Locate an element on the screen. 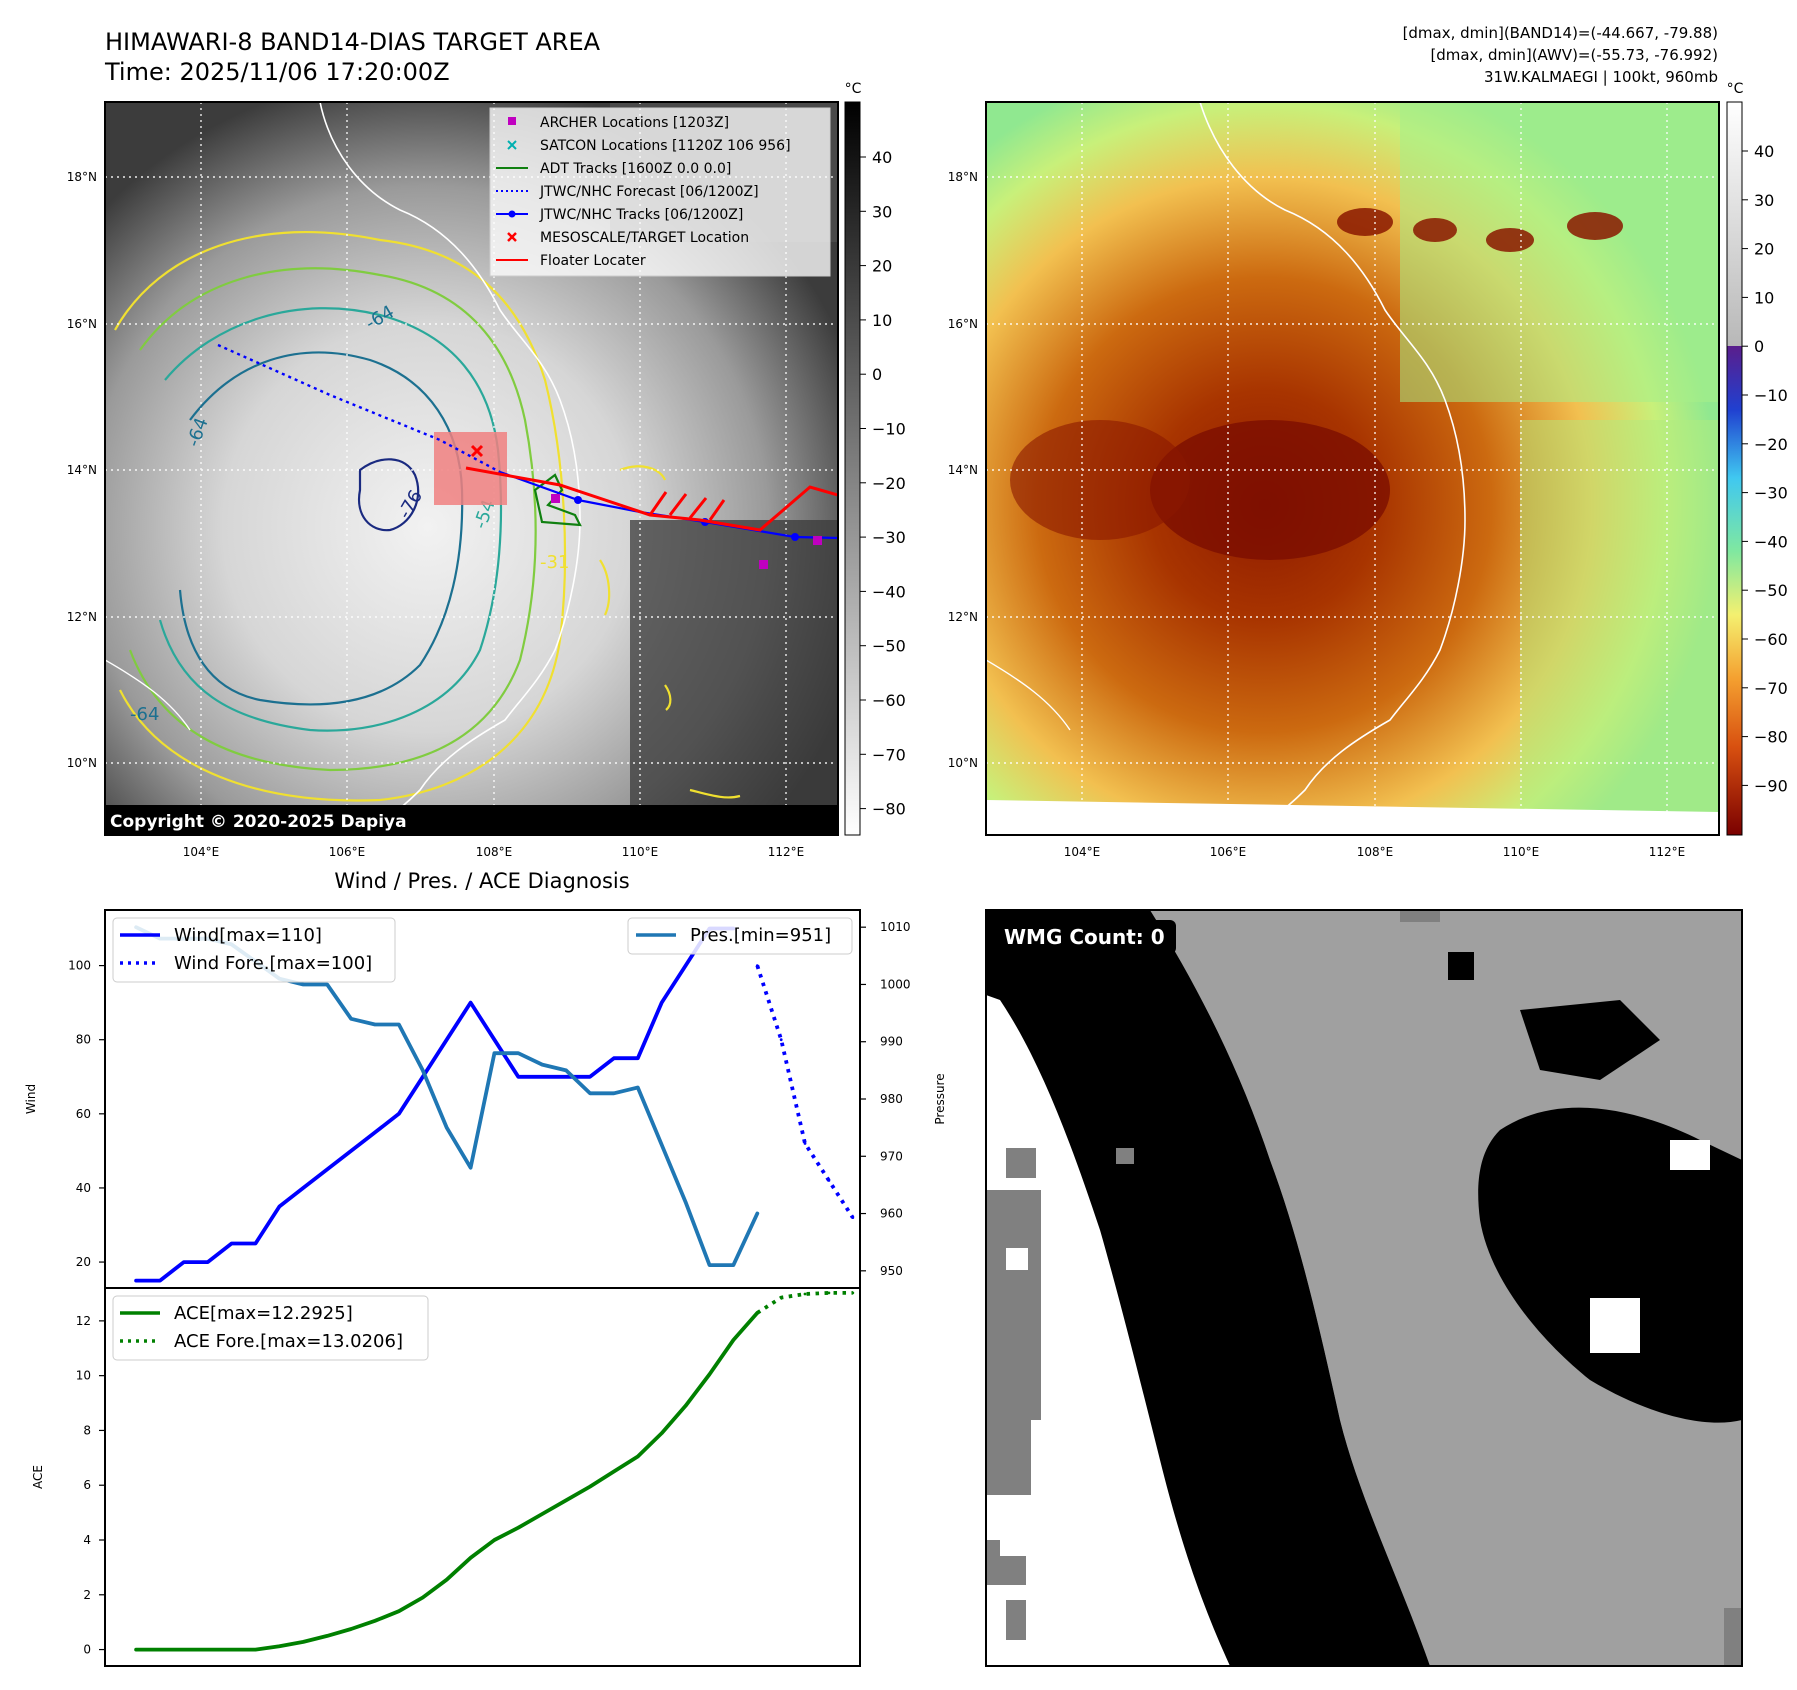 Image resolution: width=1797 pixels, height=1690 pixels. right-lon-labels: 104°E 106°E 108°E 110°E 112°E is located at coordinates (1375, 852).